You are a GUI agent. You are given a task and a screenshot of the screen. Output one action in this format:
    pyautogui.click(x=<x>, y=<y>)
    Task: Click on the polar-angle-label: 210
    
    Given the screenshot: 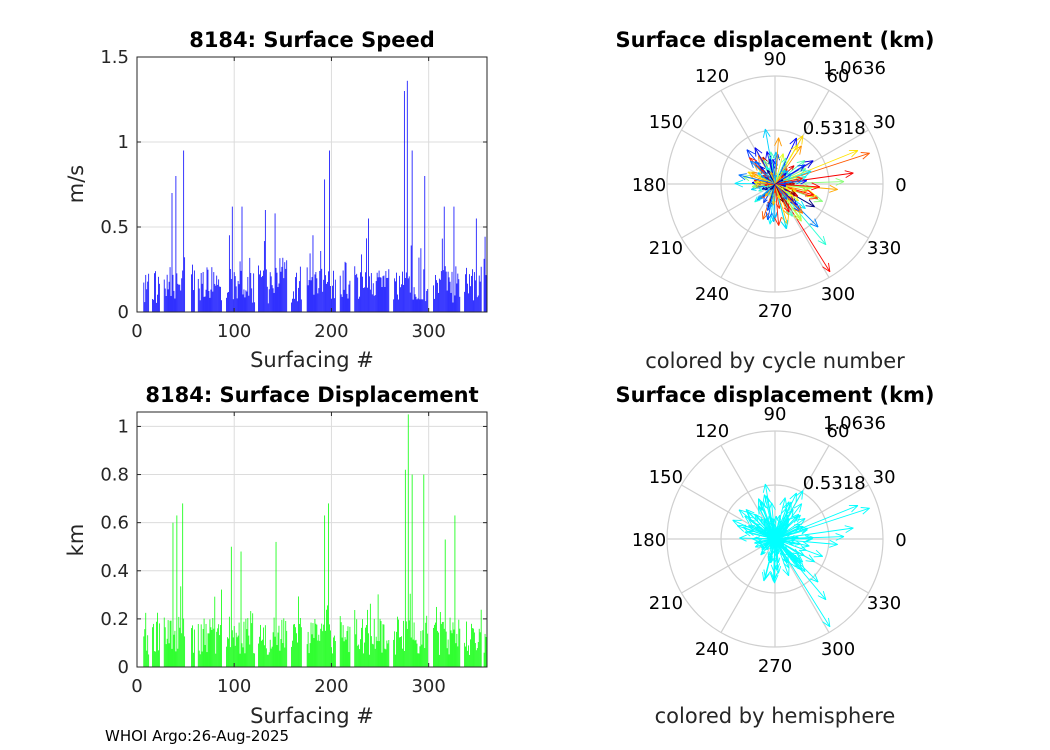 What is the action you would take?
    pyautogui.click(x=666, y=248)
    